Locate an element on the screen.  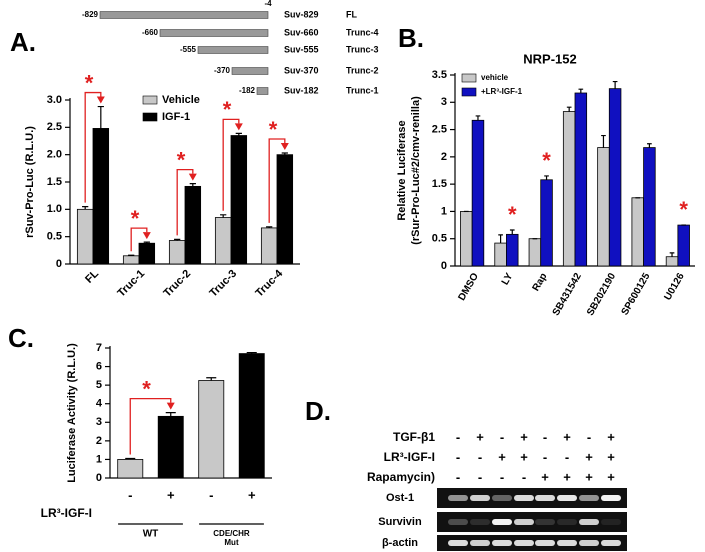
x-row-label: LR³-IGF-I is located at coordinates (66, 513).